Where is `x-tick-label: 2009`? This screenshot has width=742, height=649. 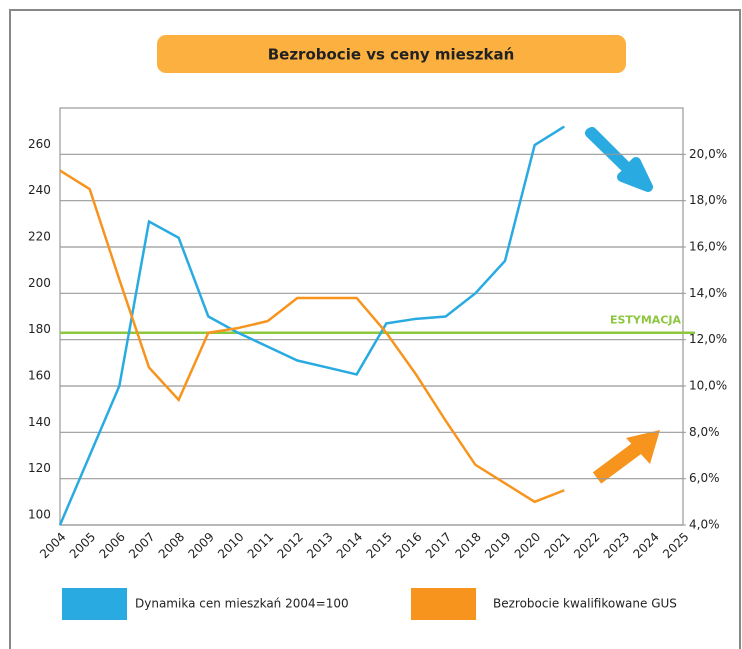 x-tick-label: 2009 is located at coordinates (200, 545).